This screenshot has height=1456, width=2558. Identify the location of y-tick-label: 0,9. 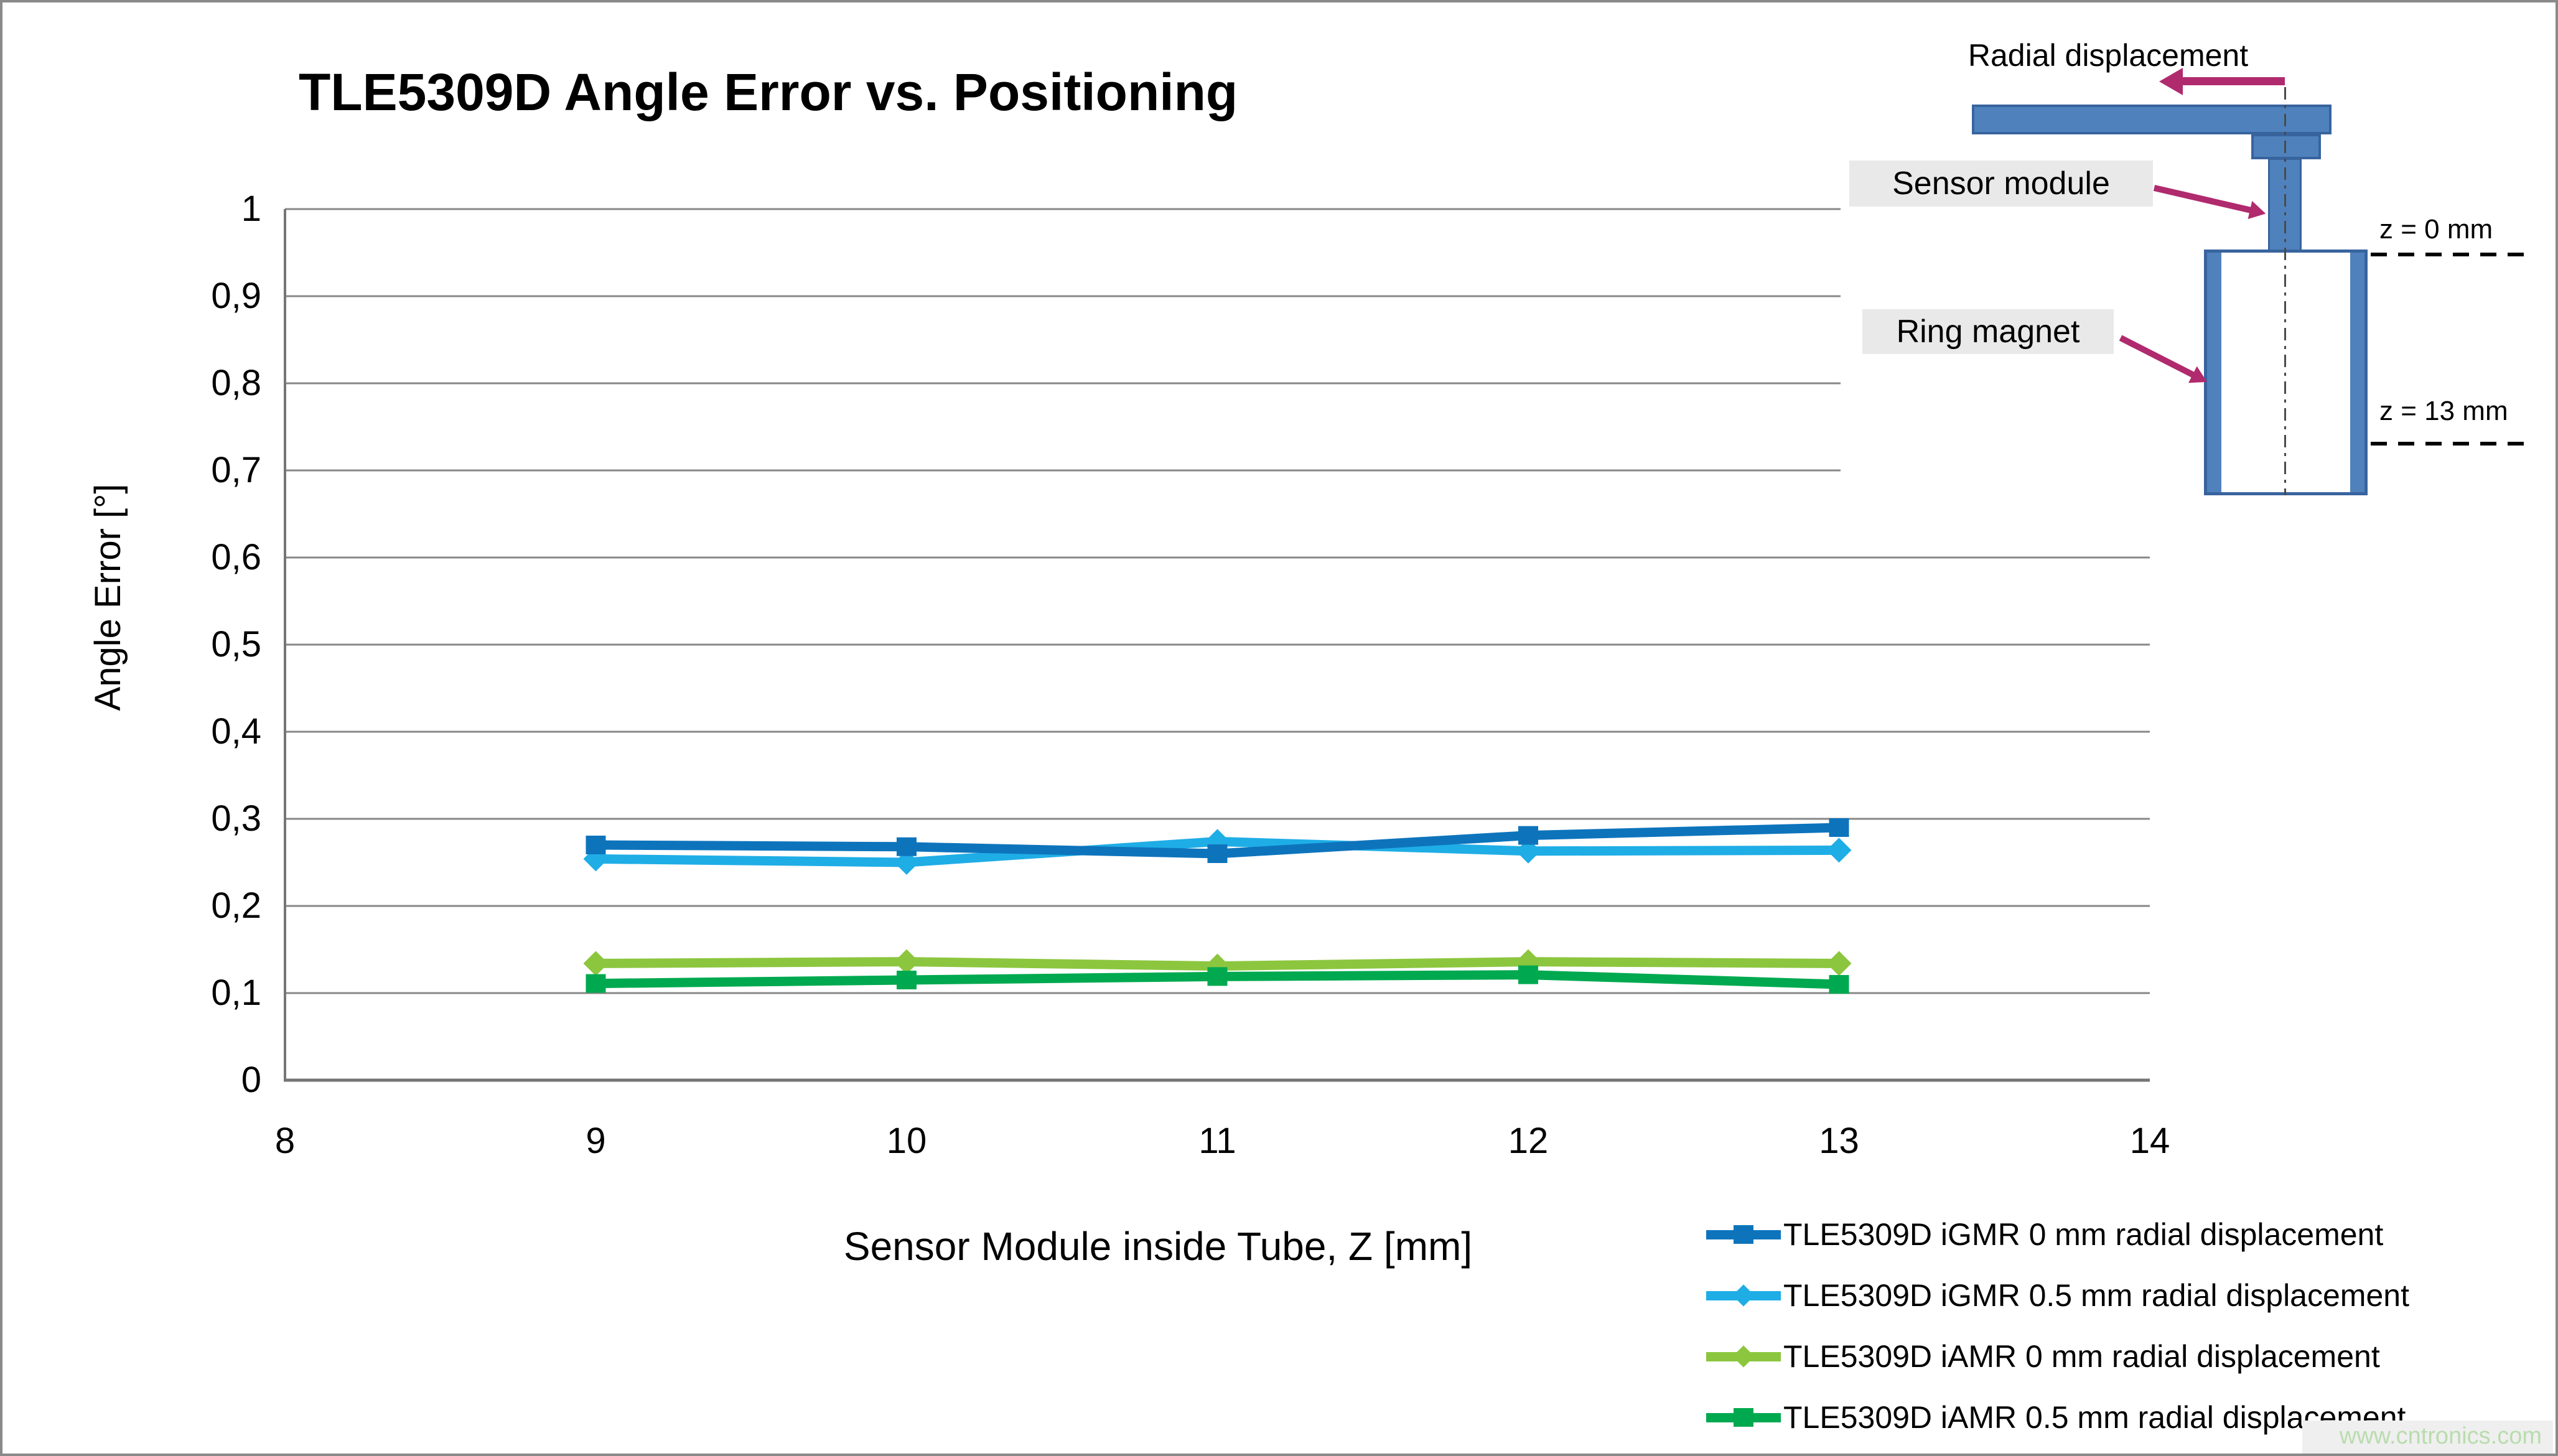
(236, 296).